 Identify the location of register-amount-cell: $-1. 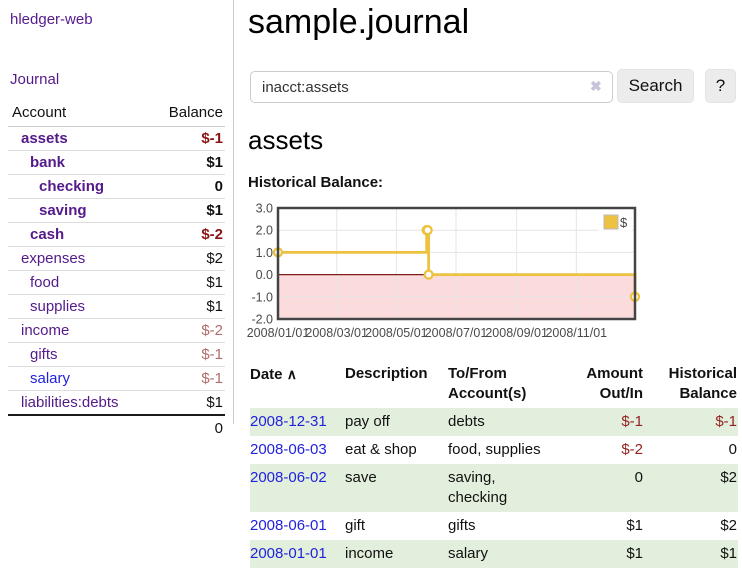
(602, 422).